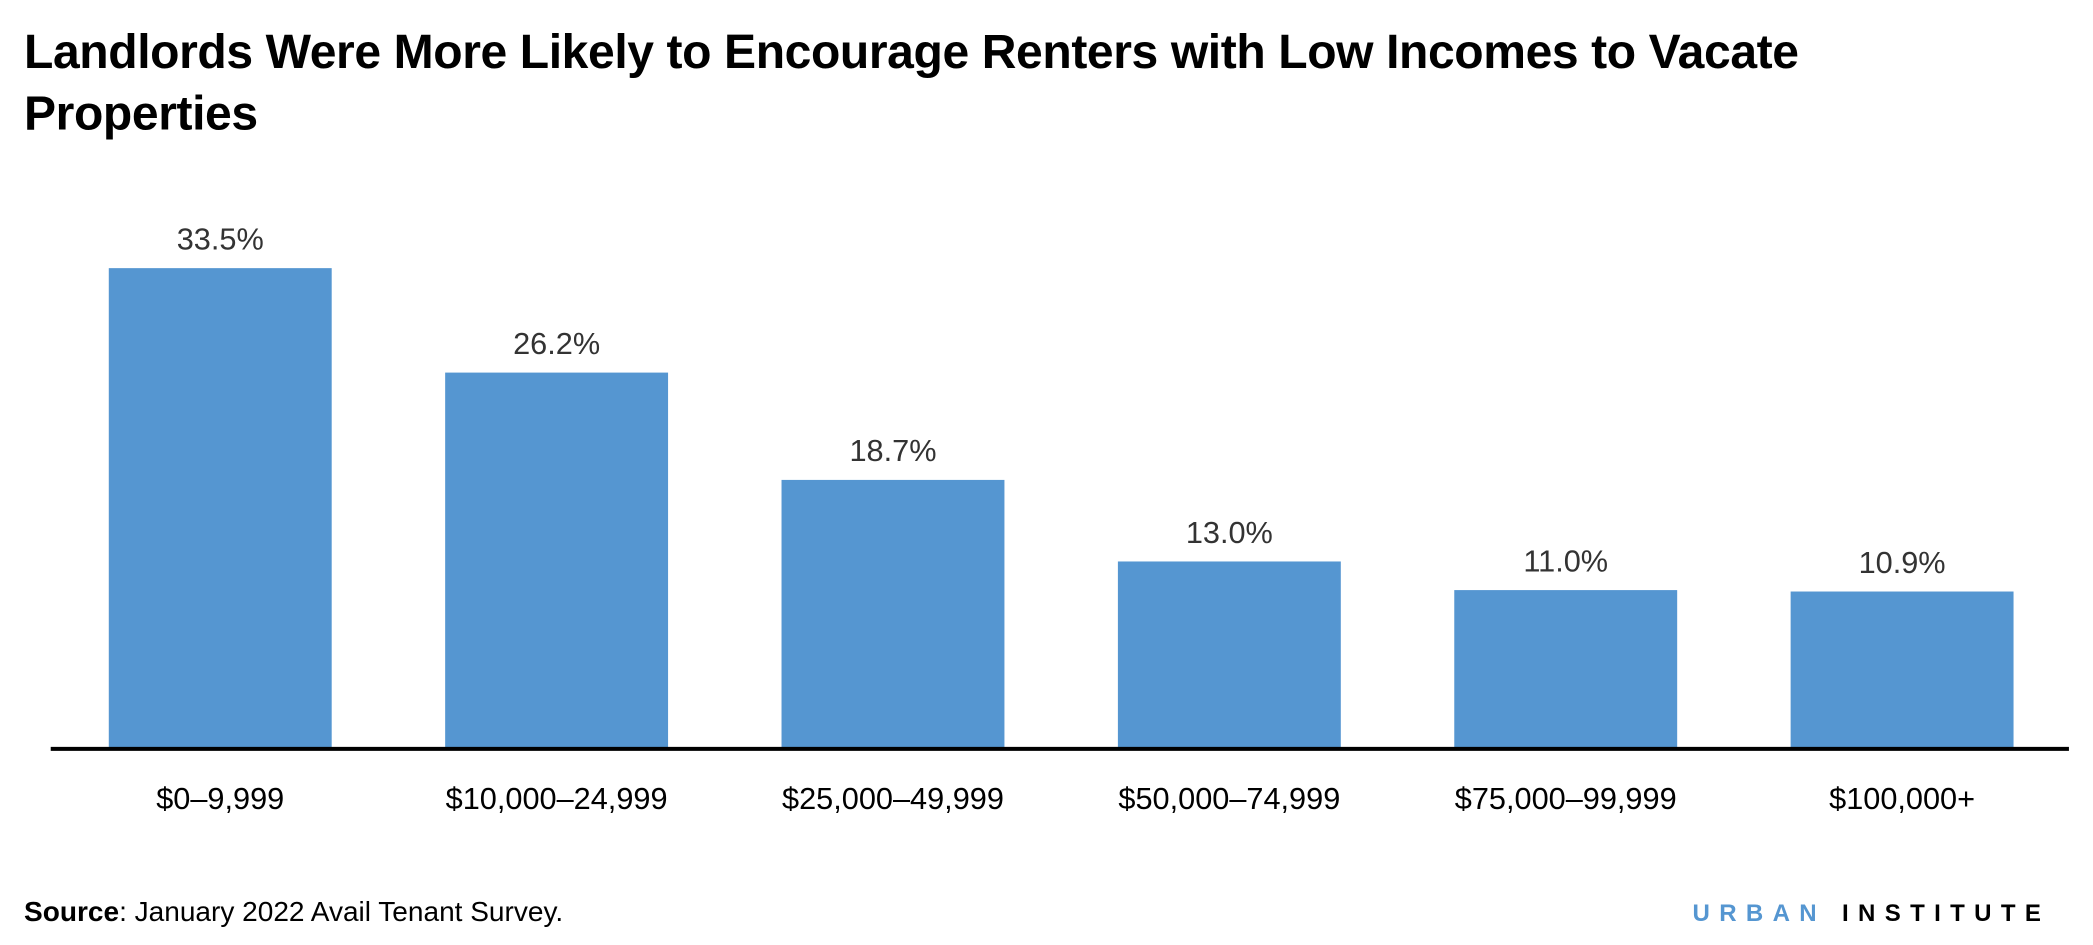 This screenshot has width=2093, height=945. I want to click on urban-institute-logo: URBAN INSTITUTE, so click(1872, 914).